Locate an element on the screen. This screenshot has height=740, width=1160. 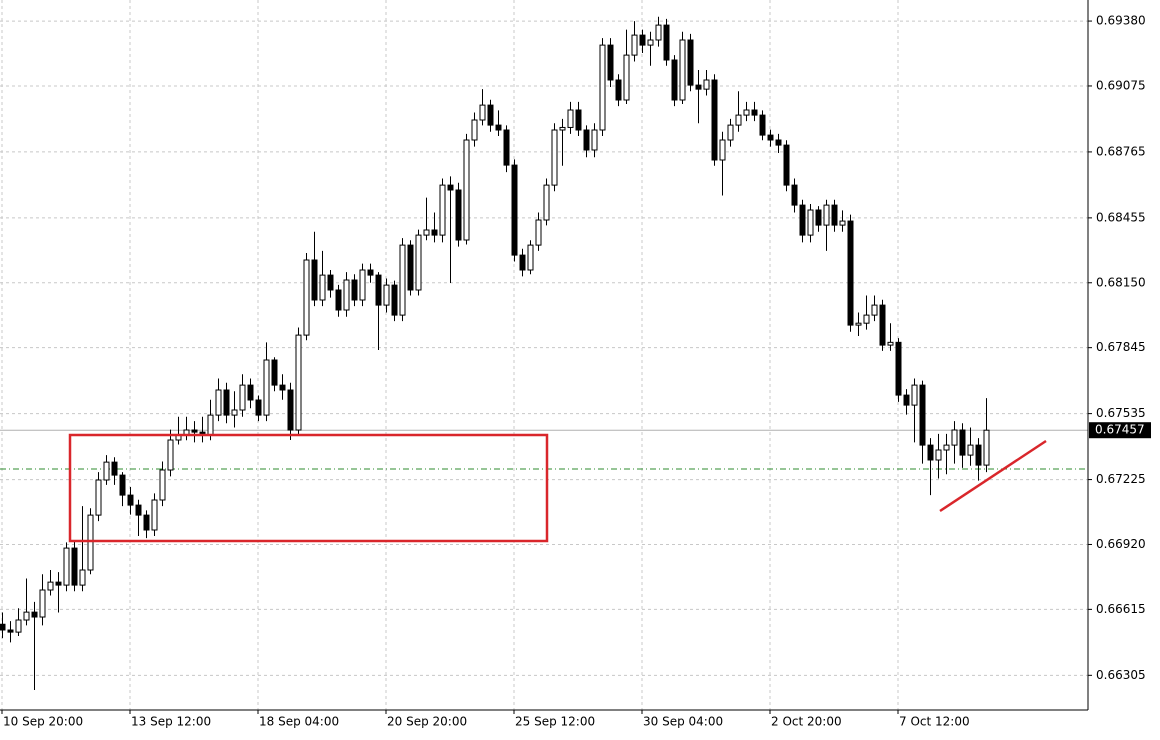
y-tick-label: 0.67535 is located at coordinates (1121, 413).